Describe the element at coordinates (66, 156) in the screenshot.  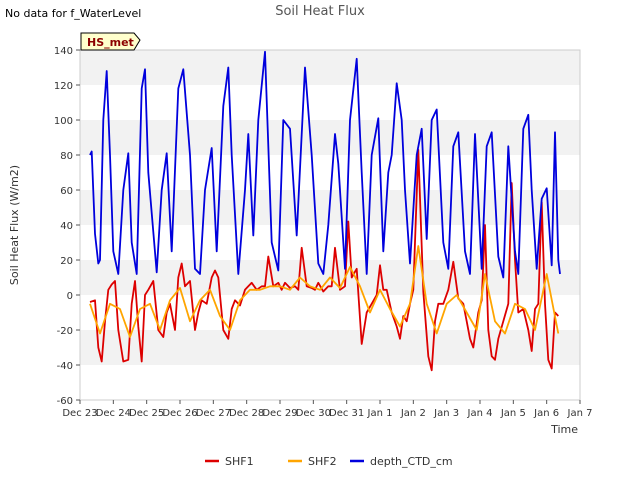
I see `y-tick-label: 80` at that location.